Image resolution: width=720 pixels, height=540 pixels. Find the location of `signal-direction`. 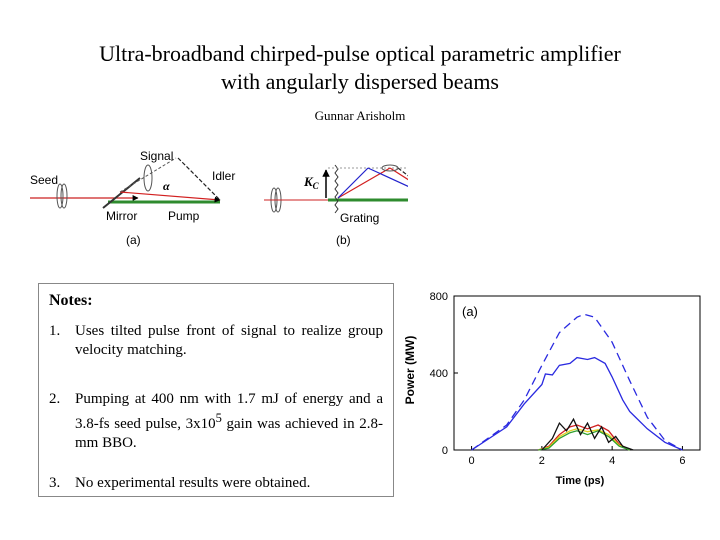

signal-direction is located at coordinates (148, 175).